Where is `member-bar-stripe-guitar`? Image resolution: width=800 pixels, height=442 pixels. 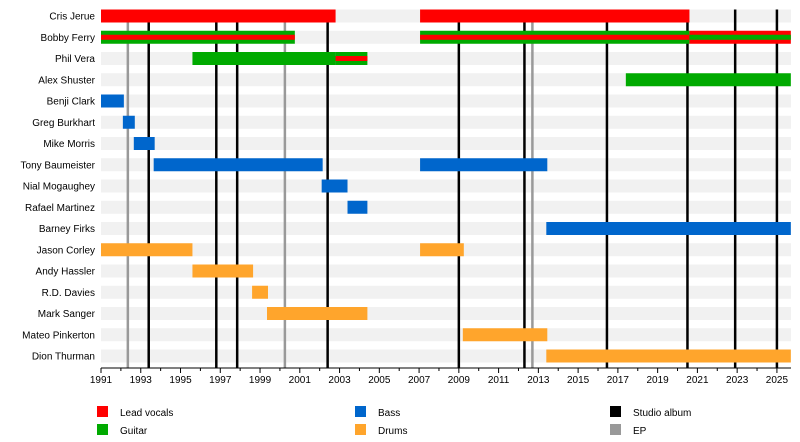 member-bar-stripe-guitar is located at coordinates (740, 37).